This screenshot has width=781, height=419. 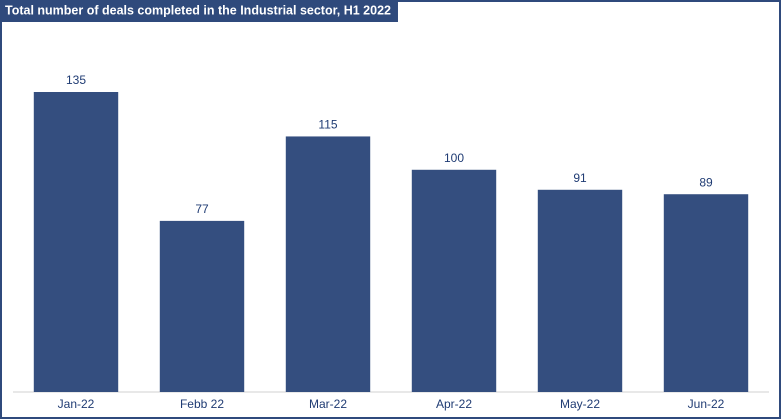 I want to click on x-tick-label: Febb 22, so click(x=202, y=404).